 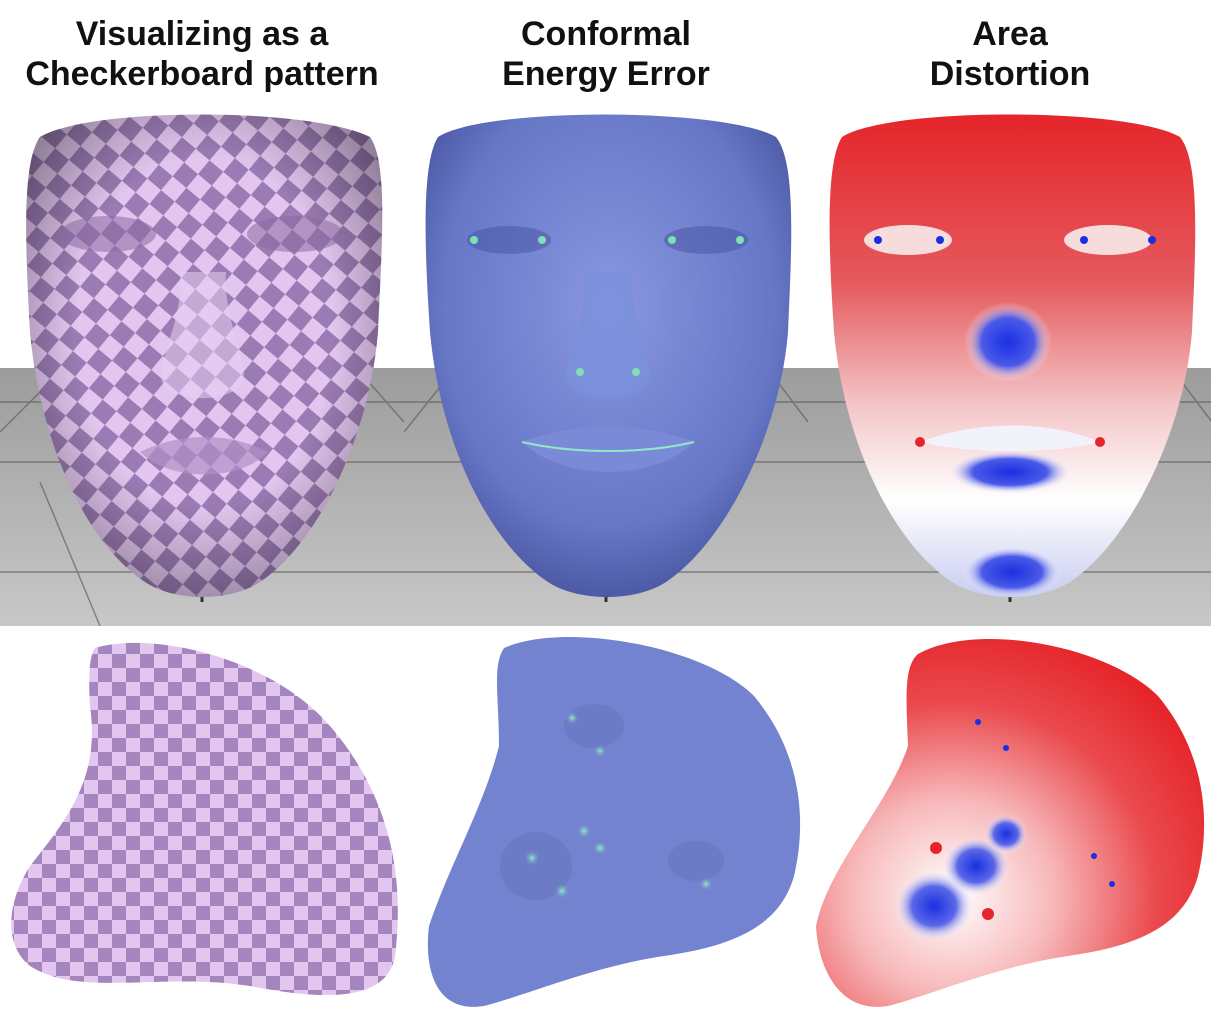 I want to click on column-title-area: Area Distortion, so click(x=1009, y=54).